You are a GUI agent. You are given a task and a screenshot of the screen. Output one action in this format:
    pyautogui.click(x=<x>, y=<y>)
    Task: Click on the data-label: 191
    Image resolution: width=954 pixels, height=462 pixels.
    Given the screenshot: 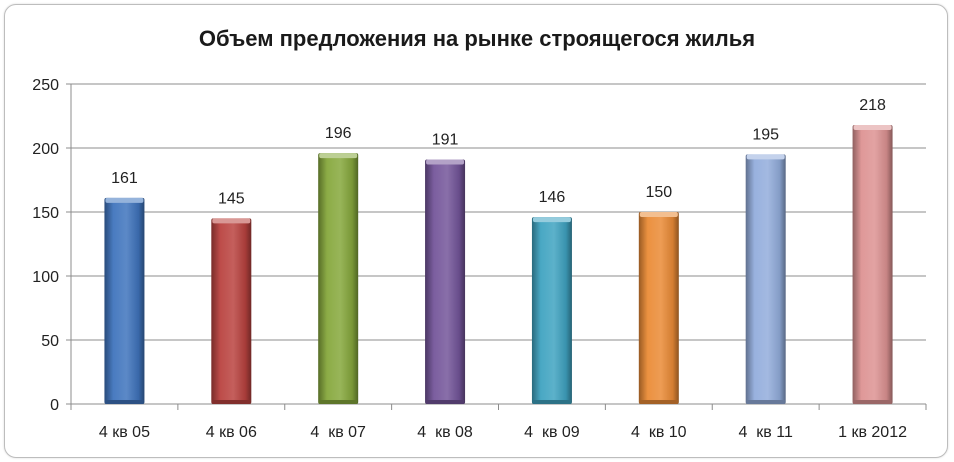 What is the action you would take?
    pyautogui.click(x=445, y=140)
    